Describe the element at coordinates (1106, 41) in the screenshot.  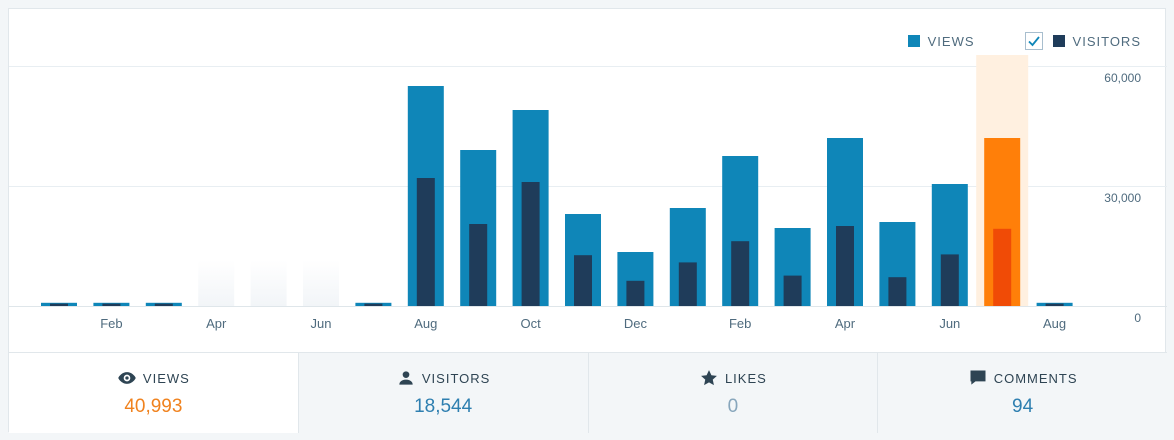
I see `legend-visitors-label: VISITORS` at that location.